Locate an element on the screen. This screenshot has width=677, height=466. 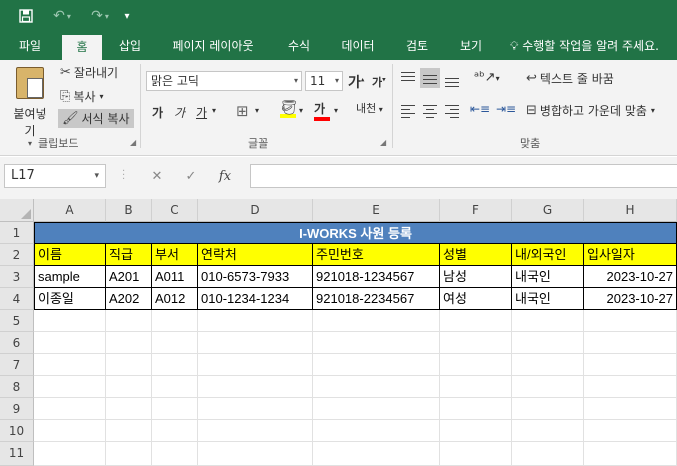
borders-icon: ⊞ is located at coordinates (242, 111).